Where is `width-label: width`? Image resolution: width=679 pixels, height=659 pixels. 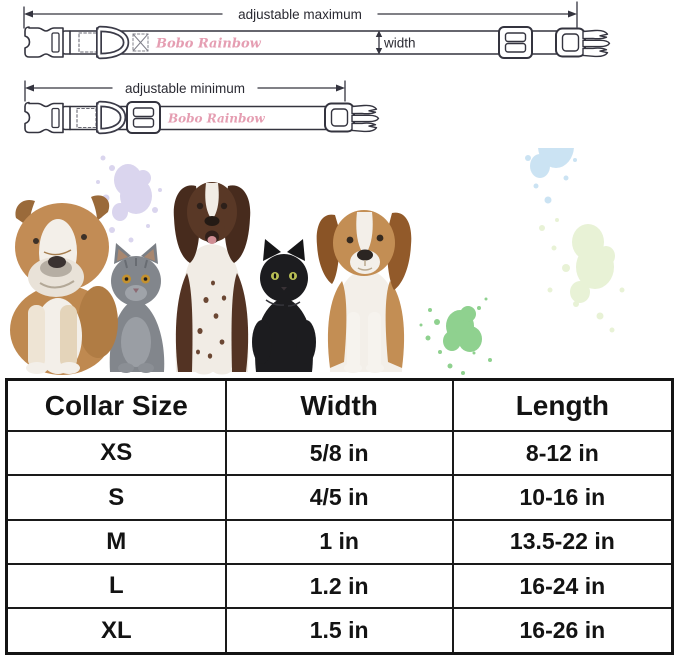
width-label: width is located at coordinates (399, 43).